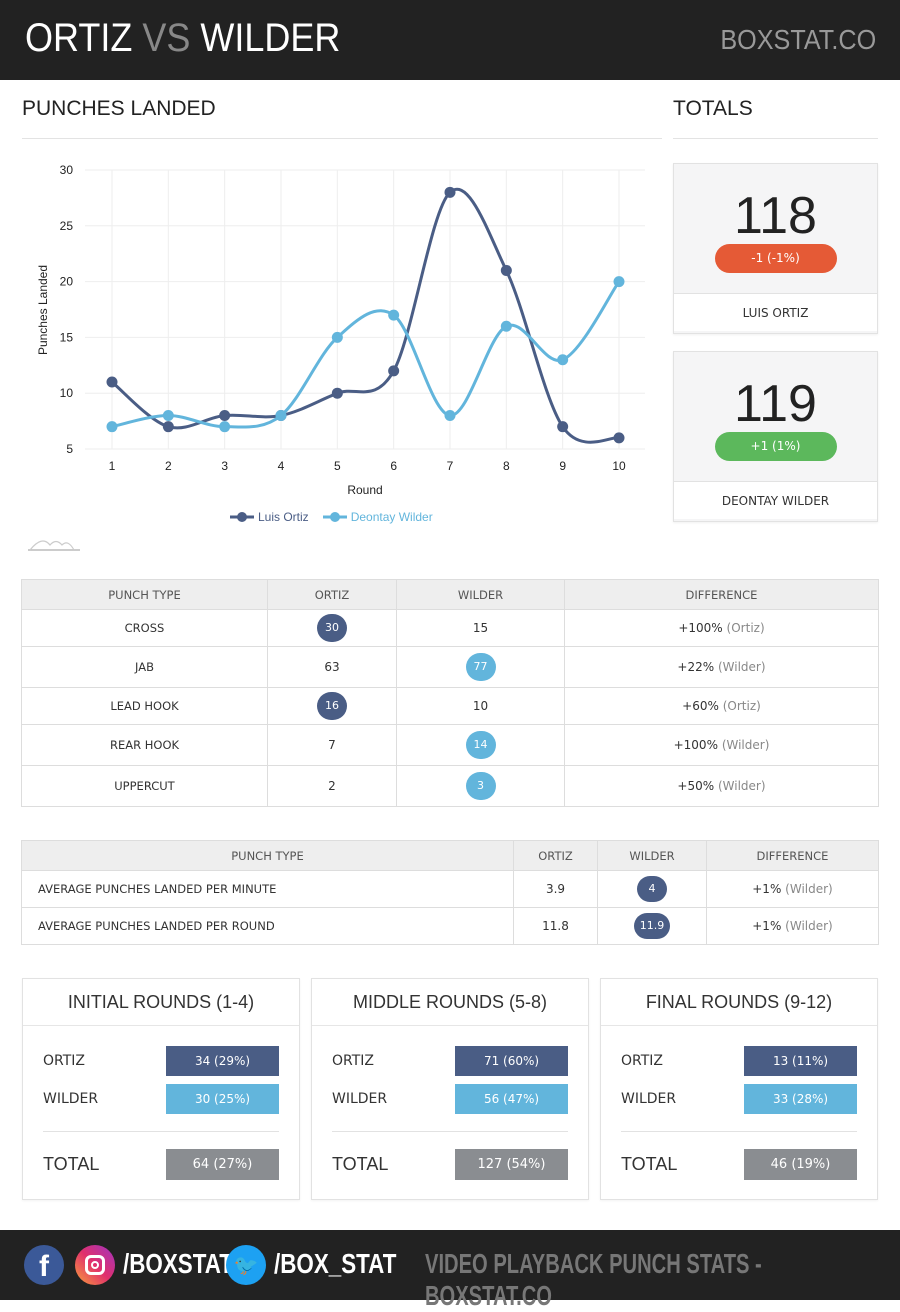 This screenshot has height=1312, width=900. I want to click on twitter-handle: /BOX_STAT, so click(335, 1263).